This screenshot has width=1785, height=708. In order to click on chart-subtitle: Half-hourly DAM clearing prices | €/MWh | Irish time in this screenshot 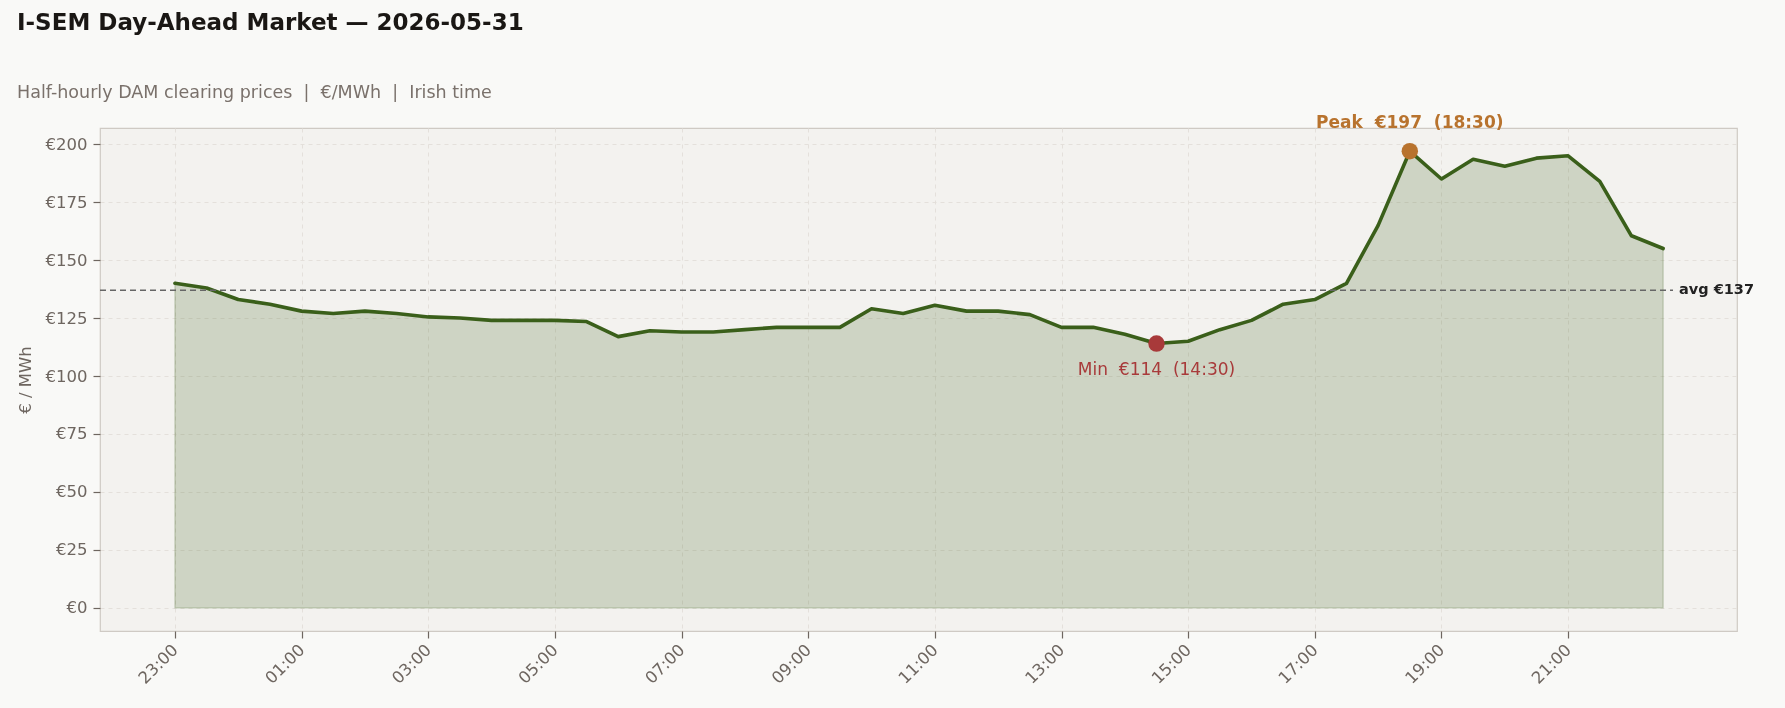, I will do `click(254, 91)`.